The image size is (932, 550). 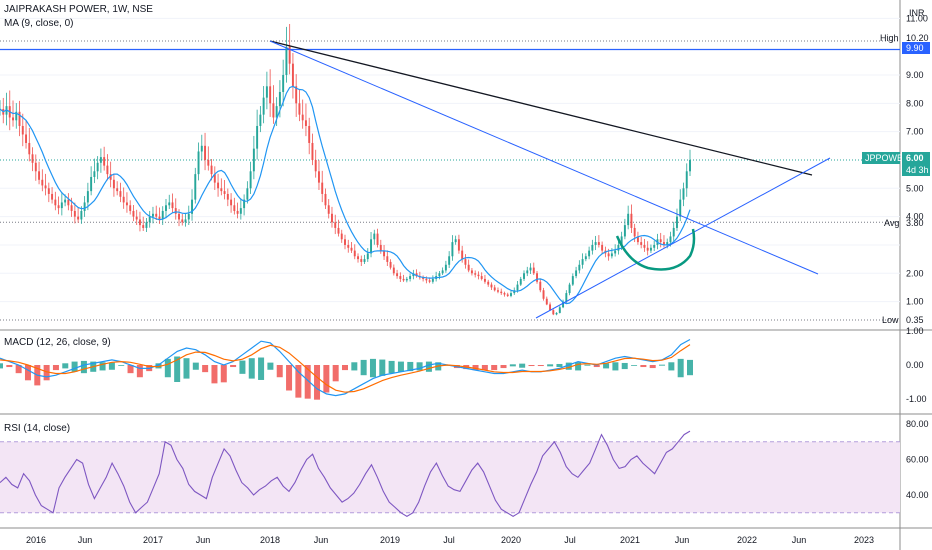 What do you see at coordinates (881, 158) in the screenshot?
I see `last-ticker-background` at bounding box center [881, 158].